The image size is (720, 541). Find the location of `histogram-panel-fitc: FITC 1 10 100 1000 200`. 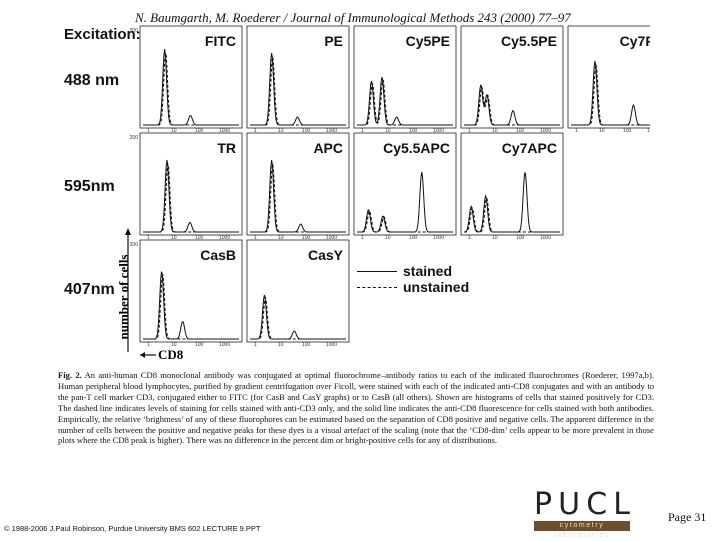

histogram-panel-fitc: FITC 1 10 100 1000 200 is located at coordinates (186, 79).